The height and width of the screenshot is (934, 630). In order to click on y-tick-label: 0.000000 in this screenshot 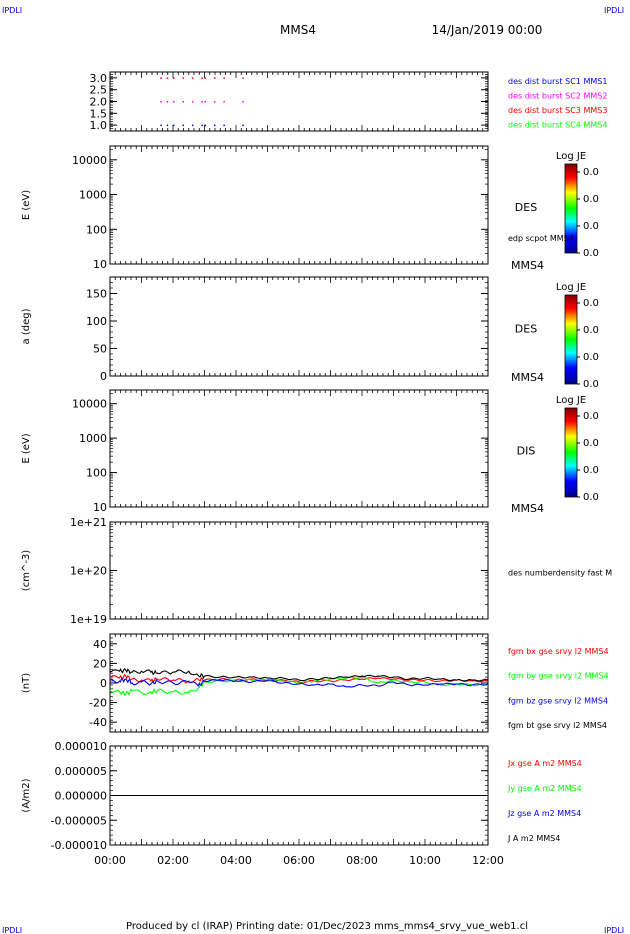, I will do `click(81, 796)`.